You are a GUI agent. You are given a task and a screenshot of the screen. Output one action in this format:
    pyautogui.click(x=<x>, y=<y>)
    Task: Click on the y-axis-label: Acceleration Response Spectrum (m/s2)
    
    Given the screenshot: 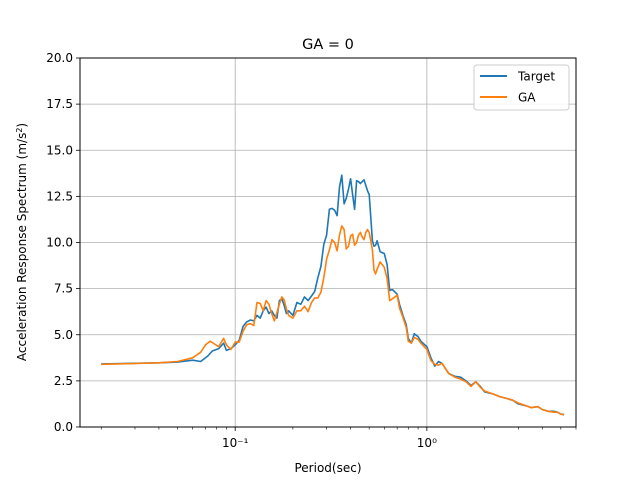 What is the action you would take?
    pyautogui.click(x=22, y=242)
    